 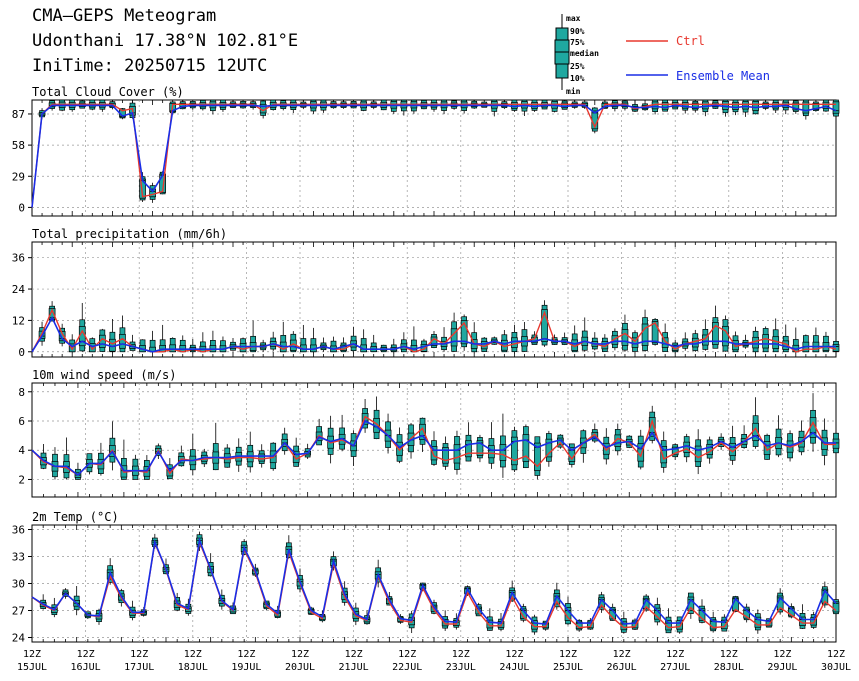 What do you see at coordinates (193, 667) in the screenshot?
I see `x-tick-day-label: 18JUL` at bounding box center [193, 667].